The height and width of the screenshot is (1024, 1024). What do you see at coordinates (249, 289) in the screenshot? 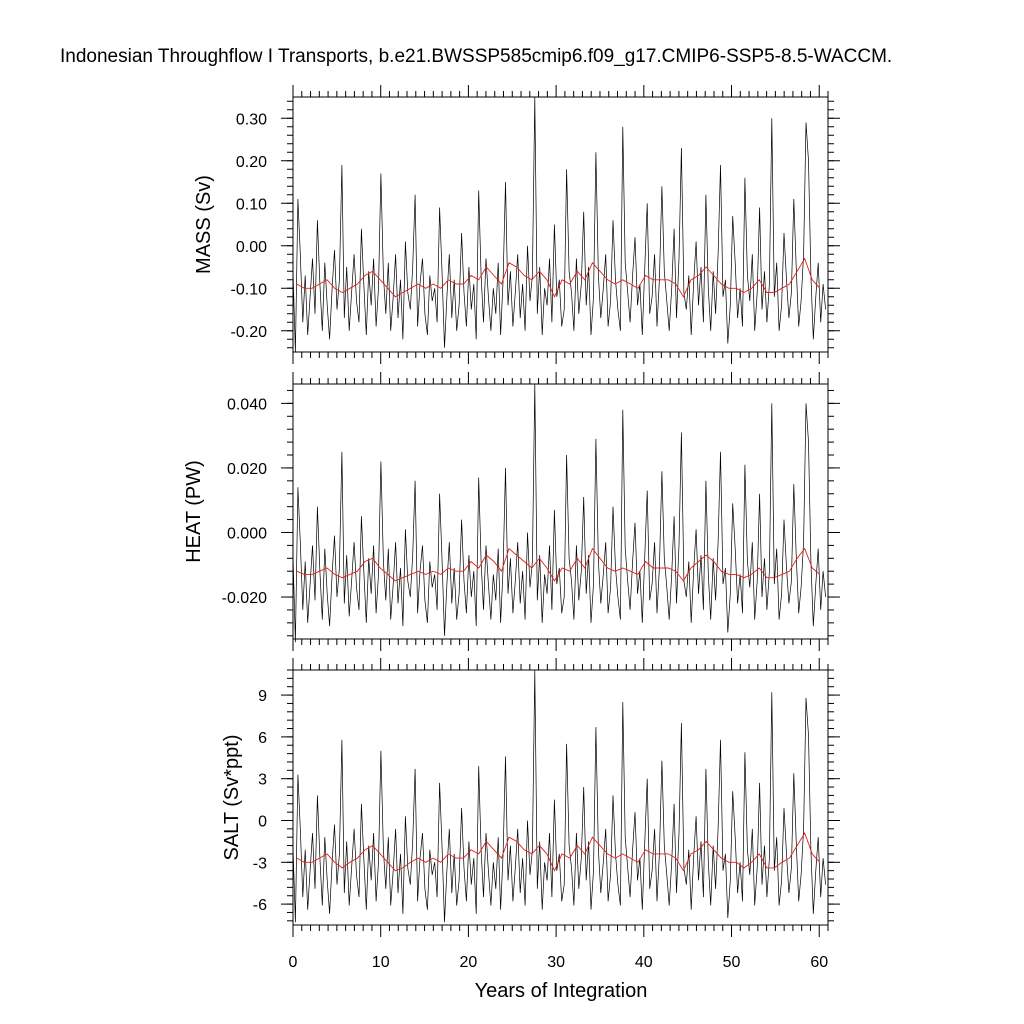
I see `mass-y-tick-label: -0.10` at bounding box center [249, 289].